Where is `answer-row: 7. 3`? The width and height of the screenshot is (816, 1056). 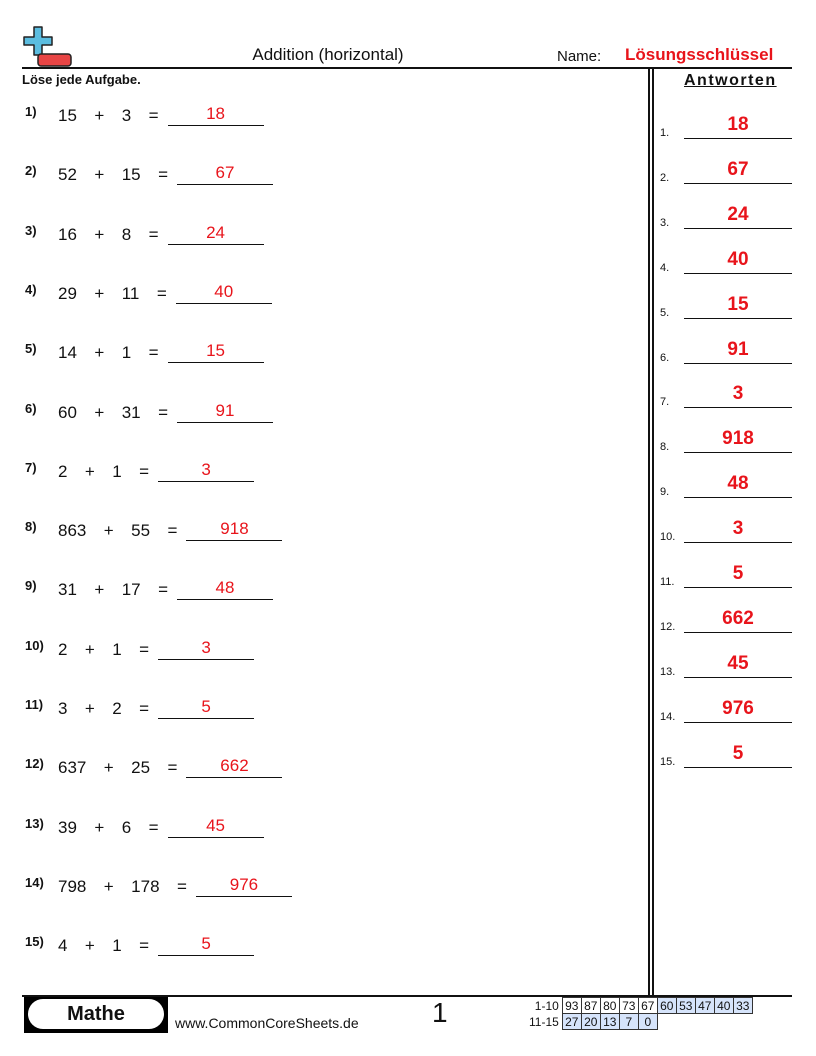 answer-row: 7. 3 is located at coordinates (726, 396).